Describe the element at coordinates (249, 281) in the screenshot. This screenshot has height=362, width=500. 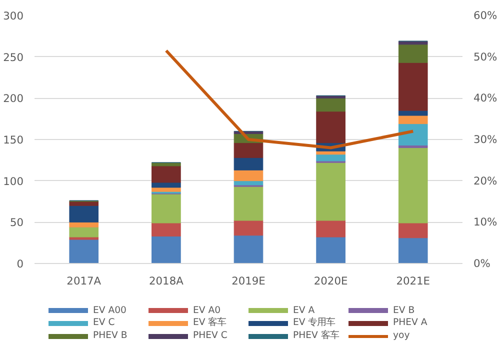
I see `x-tick-label: 2019E` at that location.